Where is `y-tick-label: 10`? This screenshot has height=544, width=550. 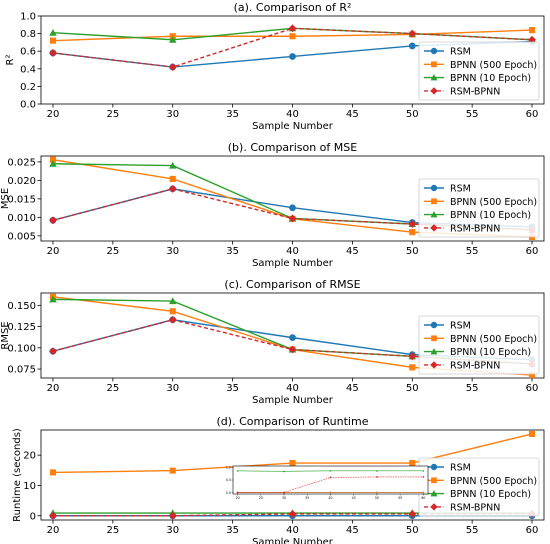
y-tick-label: 10 is located at coordinates (29, 486).